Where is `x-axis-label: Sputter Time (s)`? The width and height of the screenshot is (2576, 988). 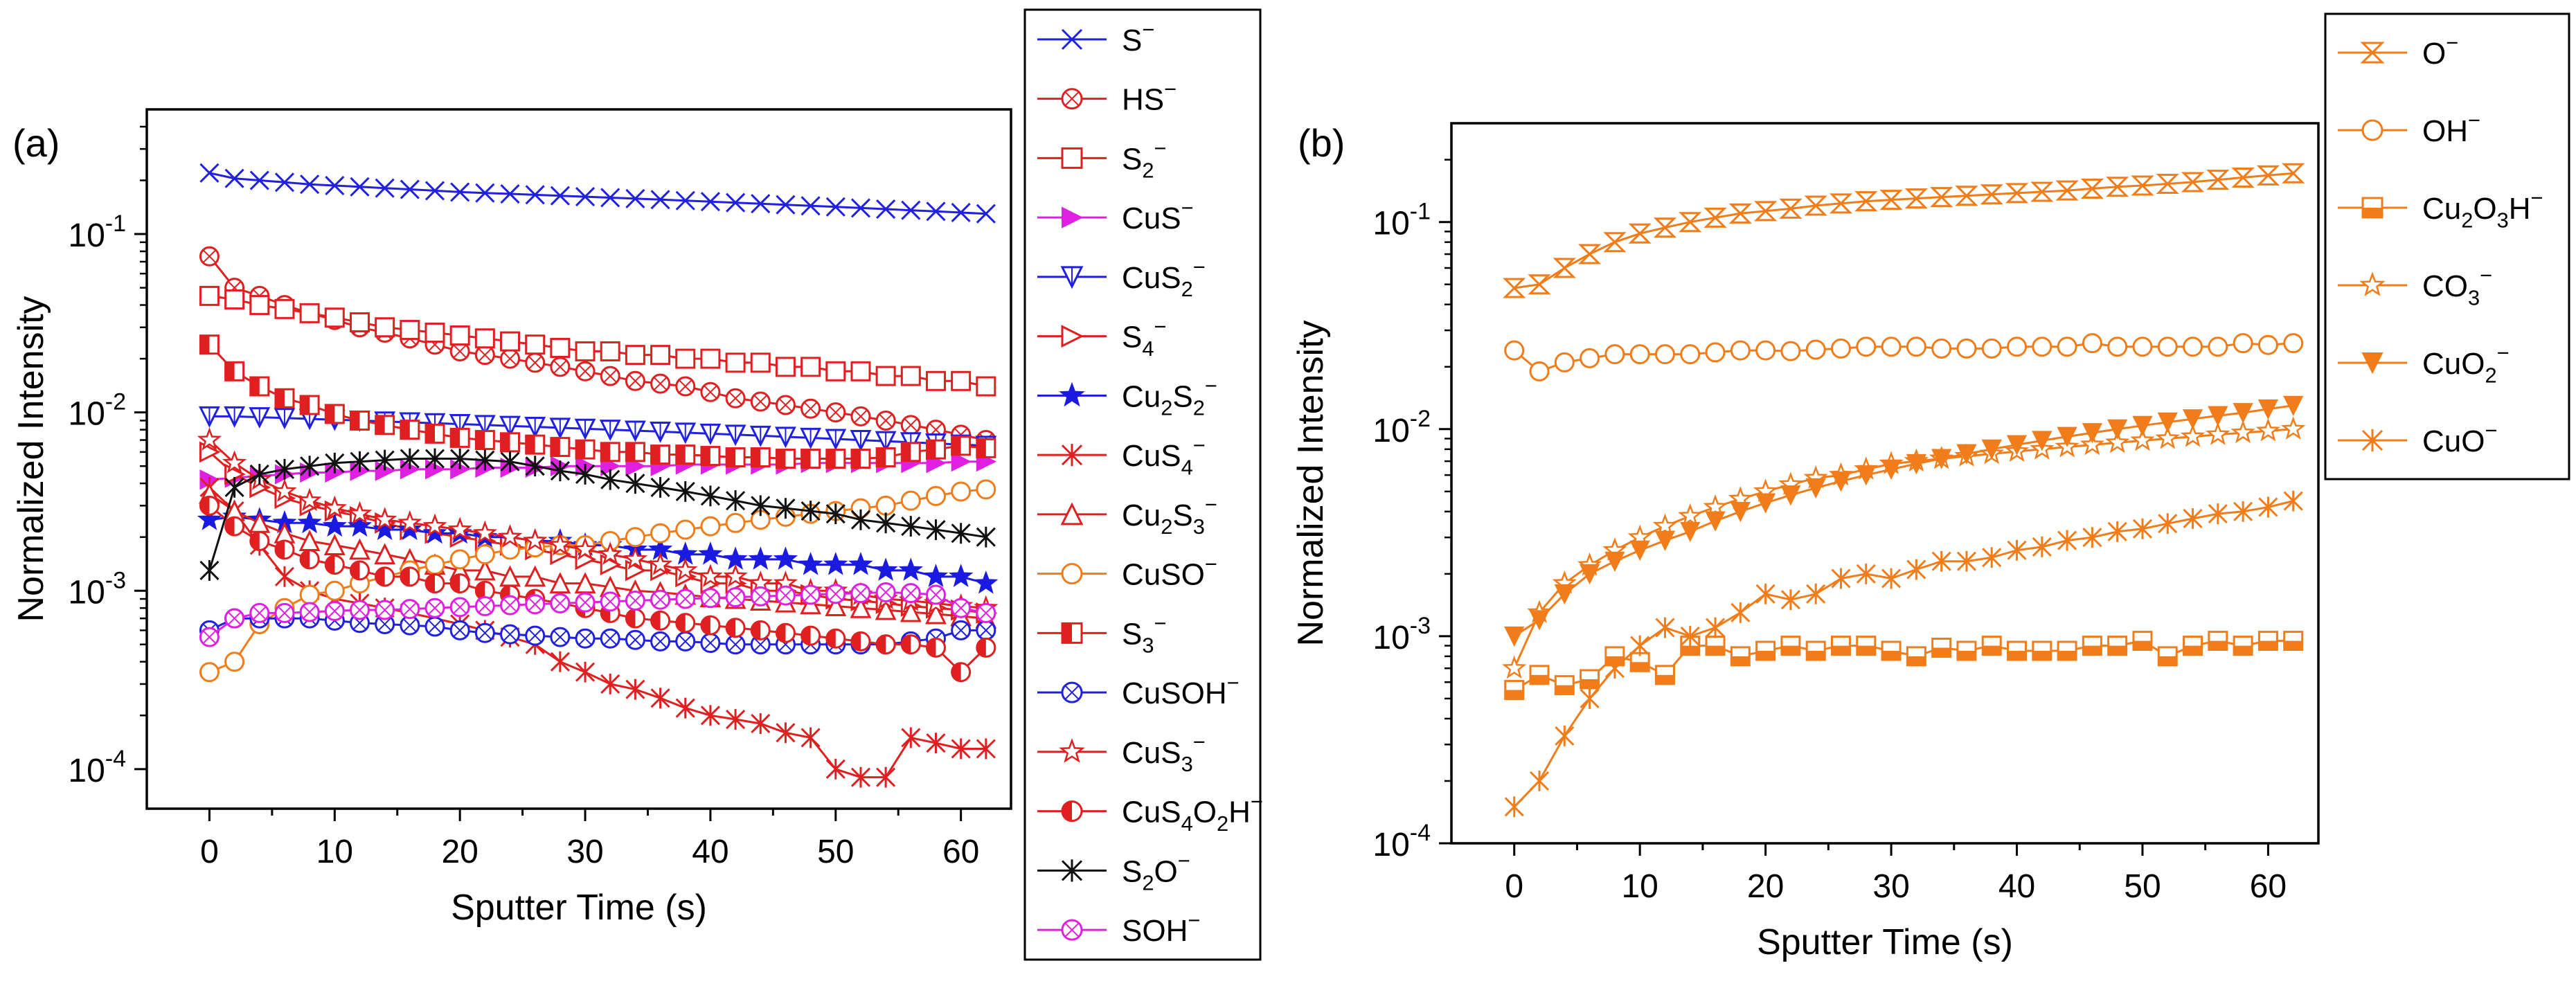 x-axis-label: Sputter Time (s) is located at coordinates (1885, 942).